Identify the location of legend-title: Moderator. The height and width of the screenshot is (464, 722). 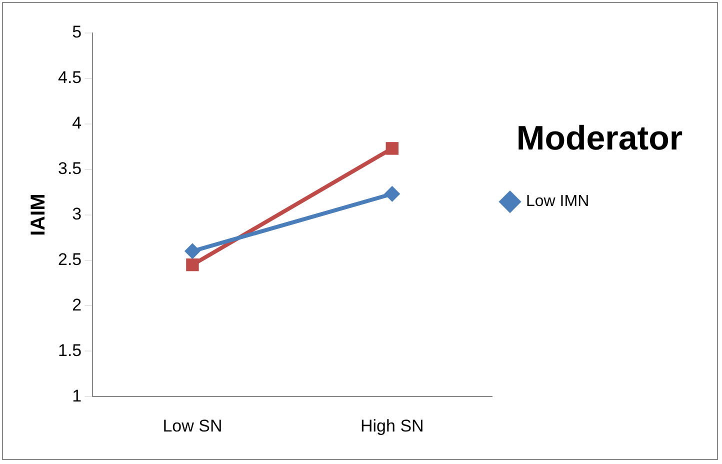
(599, 138).